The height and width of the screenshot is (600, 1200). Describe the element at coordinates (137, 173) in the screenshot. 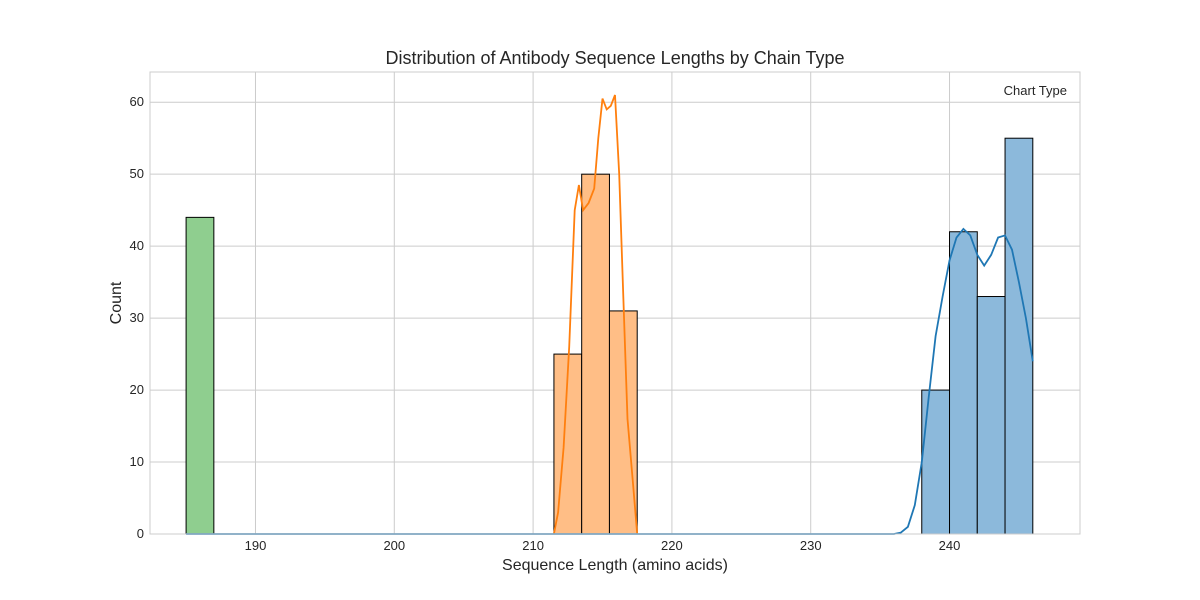

I see `y-tick-label: 50` at that location.